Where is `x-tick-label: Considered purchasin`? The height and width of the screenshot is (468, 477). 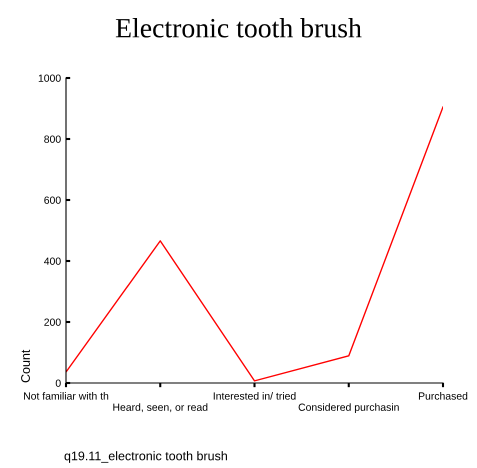 x-tick-label: Considered purchasin is located at coordinates (348, 408).